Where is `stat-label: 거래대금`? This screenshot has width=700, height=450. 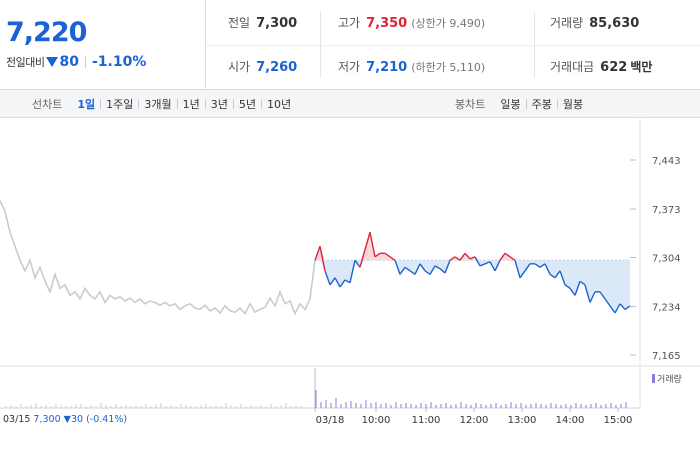
stat-label: 거래대금 is located at coordinates (572, 67).